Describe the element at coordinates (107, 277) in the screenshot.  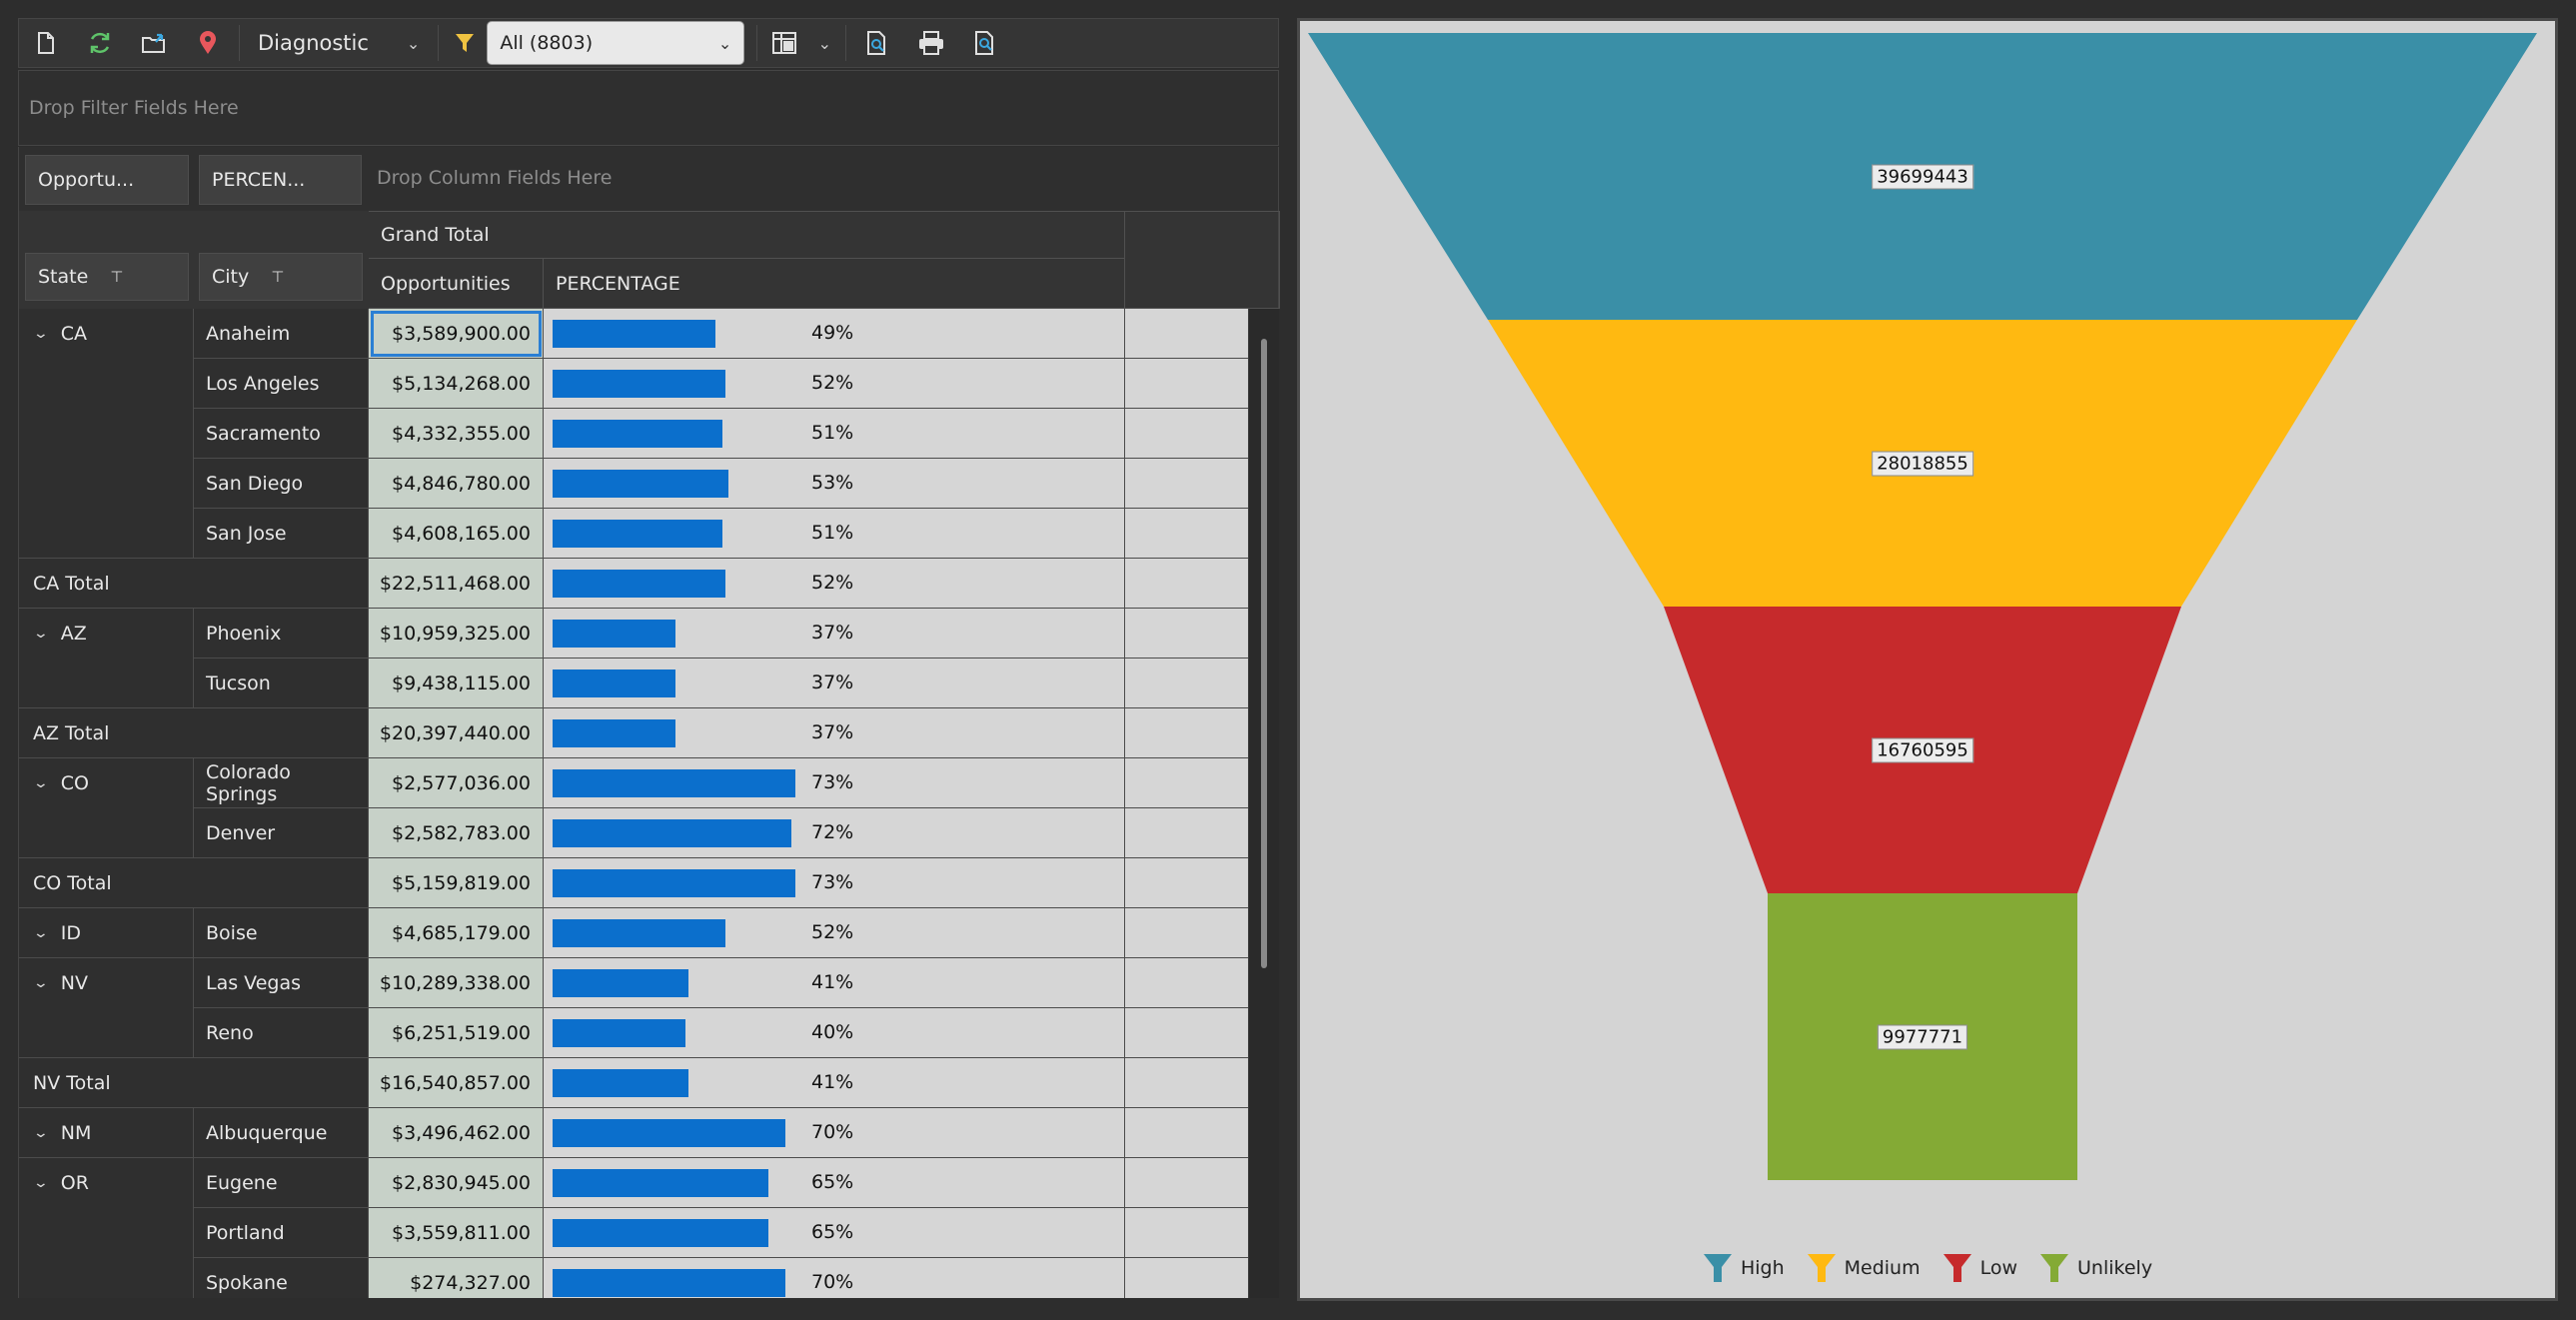
I see `state-row-field: State ⊤` at that location.